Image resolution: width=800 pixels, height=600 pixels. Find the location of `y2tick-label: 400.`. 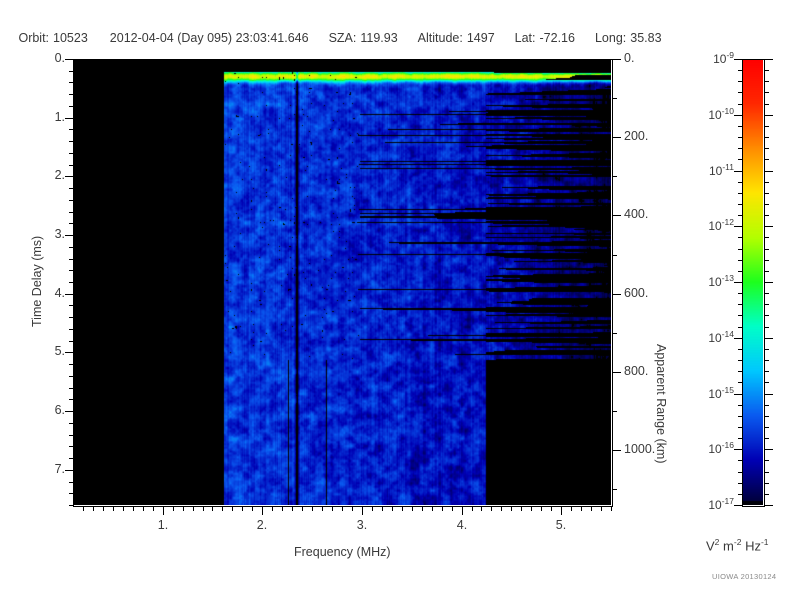

y2tick-label: 400. is located at coordinates (636, 214).